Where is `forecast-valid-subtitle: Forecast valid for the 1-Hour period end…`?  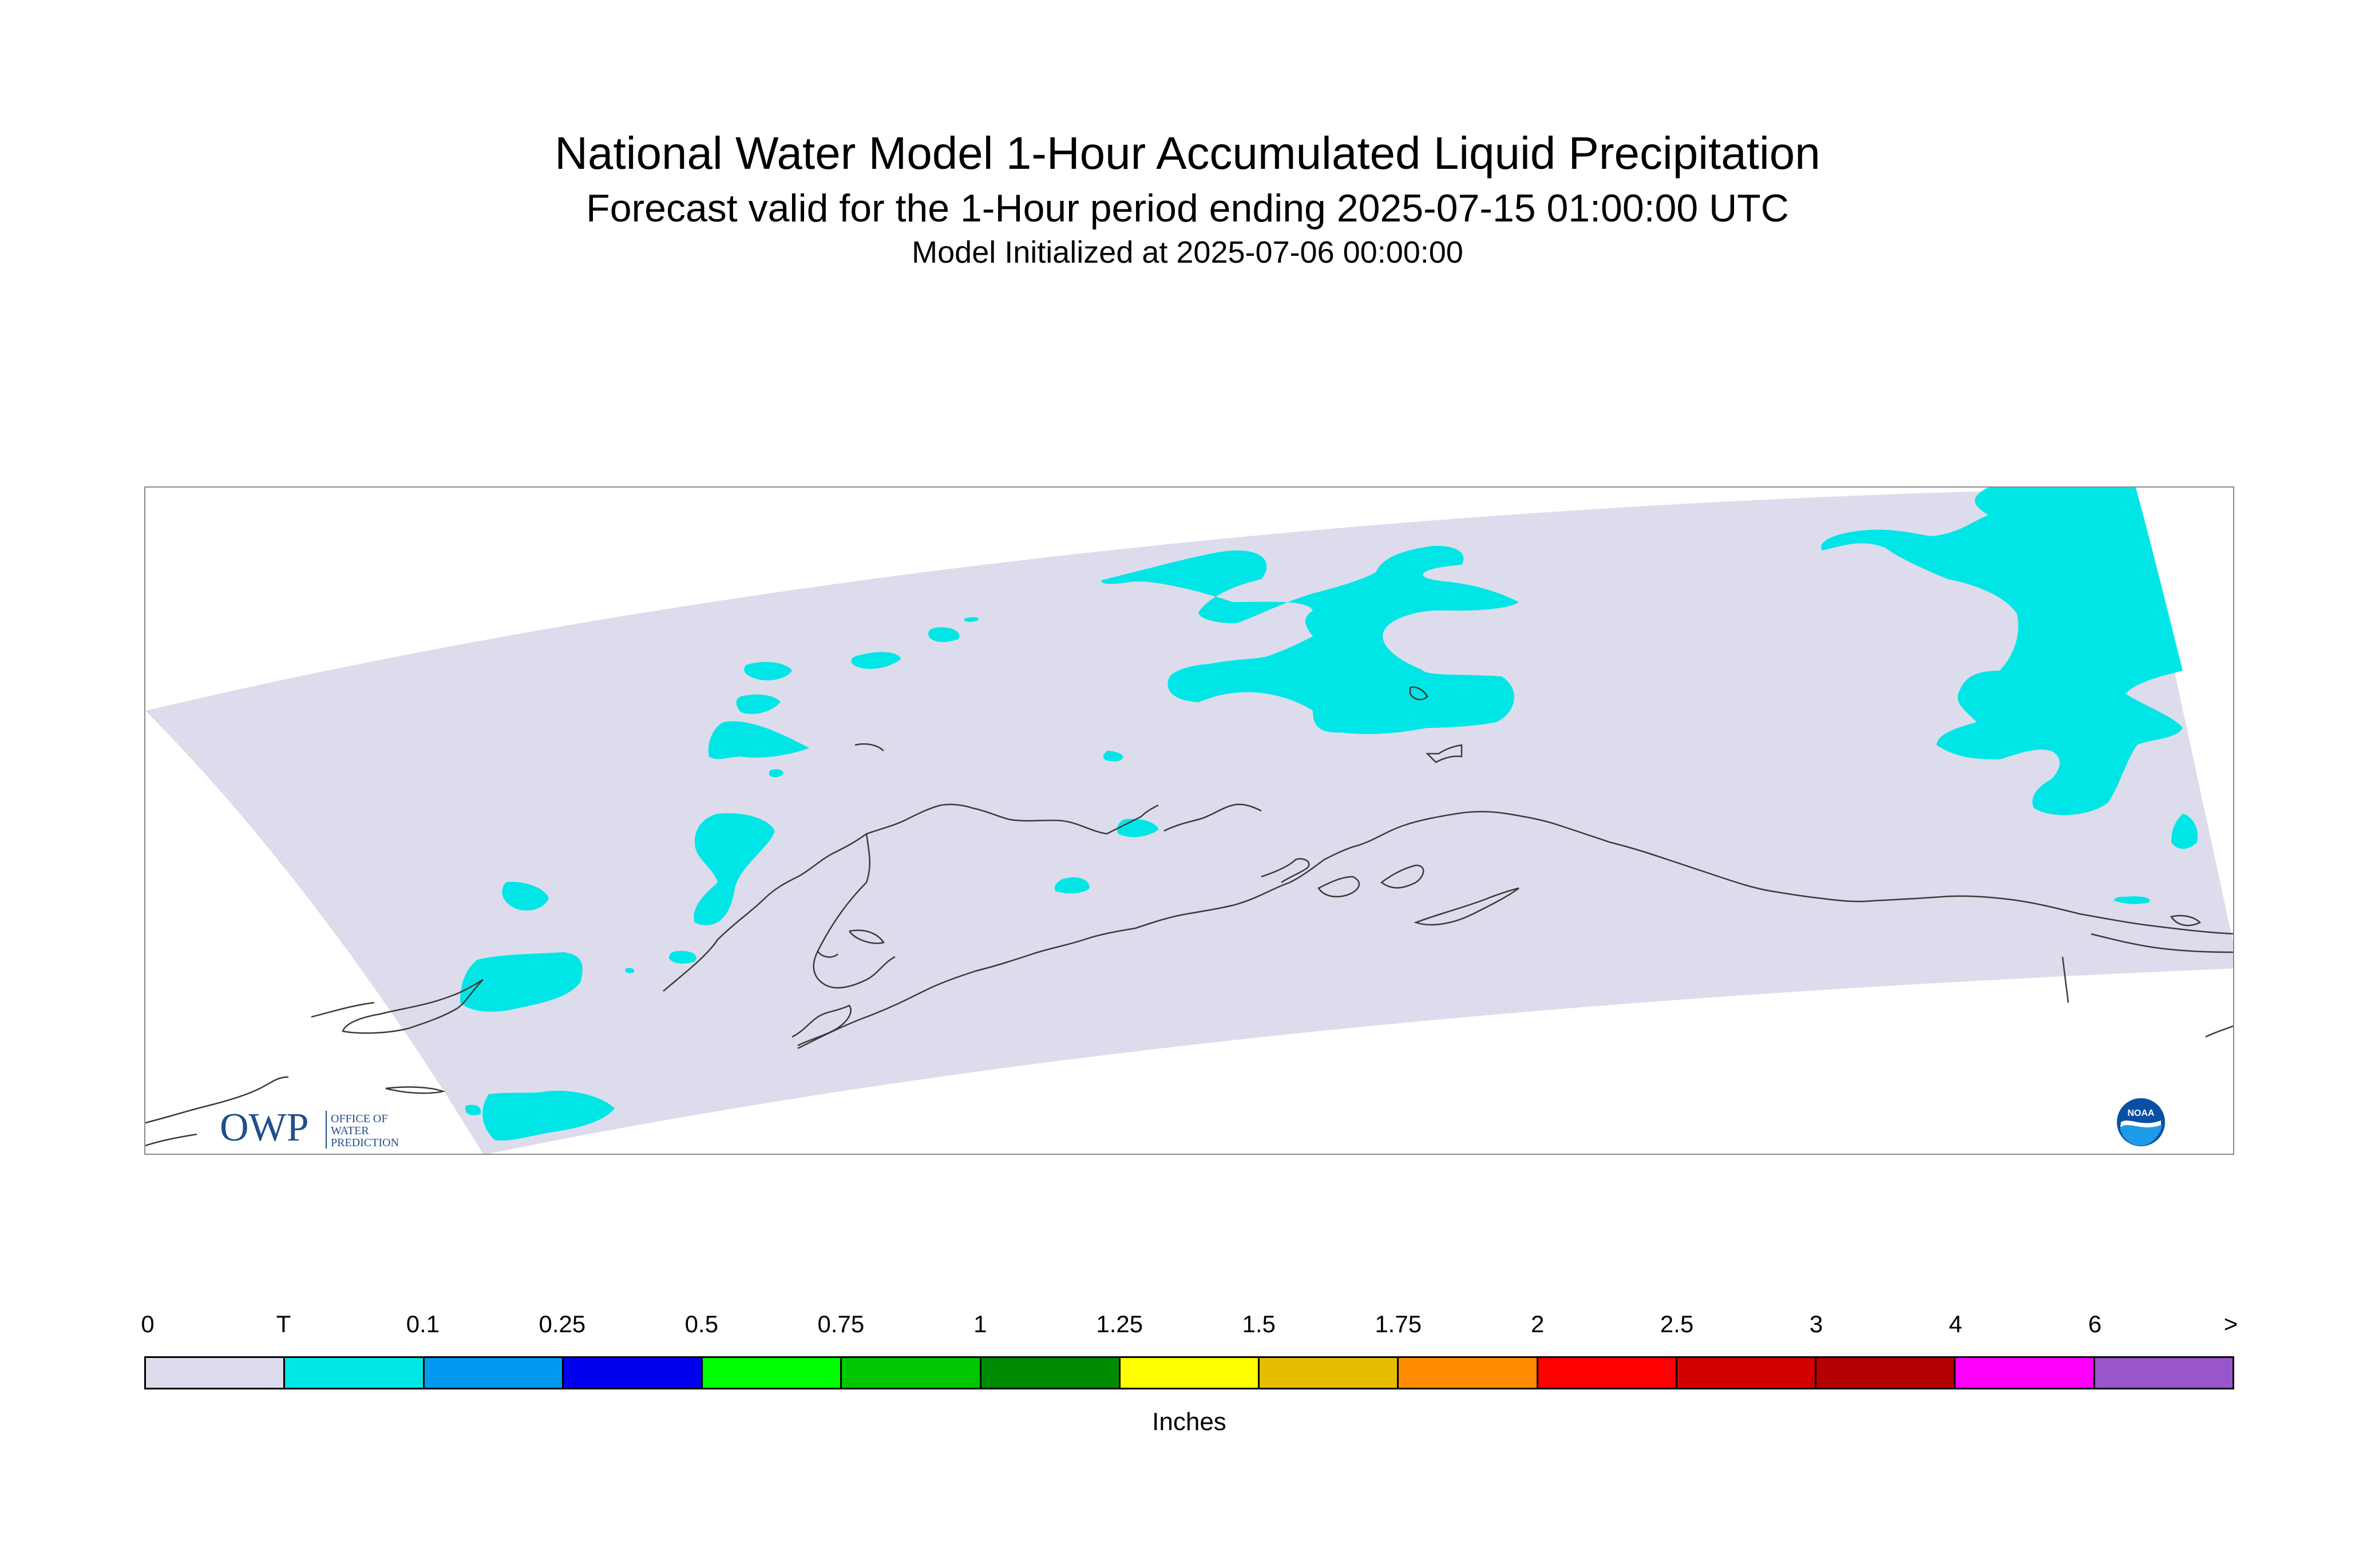
forecast-valid-subtitle: Forecast valid for the 1-Hour period end… is located at coordinates (1187, 208).